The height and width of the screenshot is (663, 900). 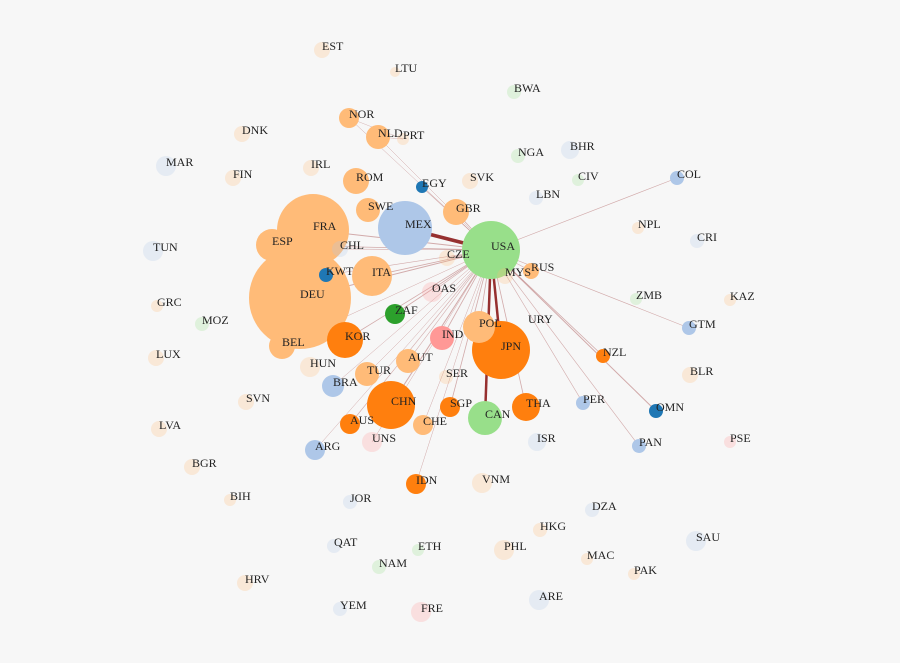 I want to click on node-label: TUN, so click(x=165, y=247).